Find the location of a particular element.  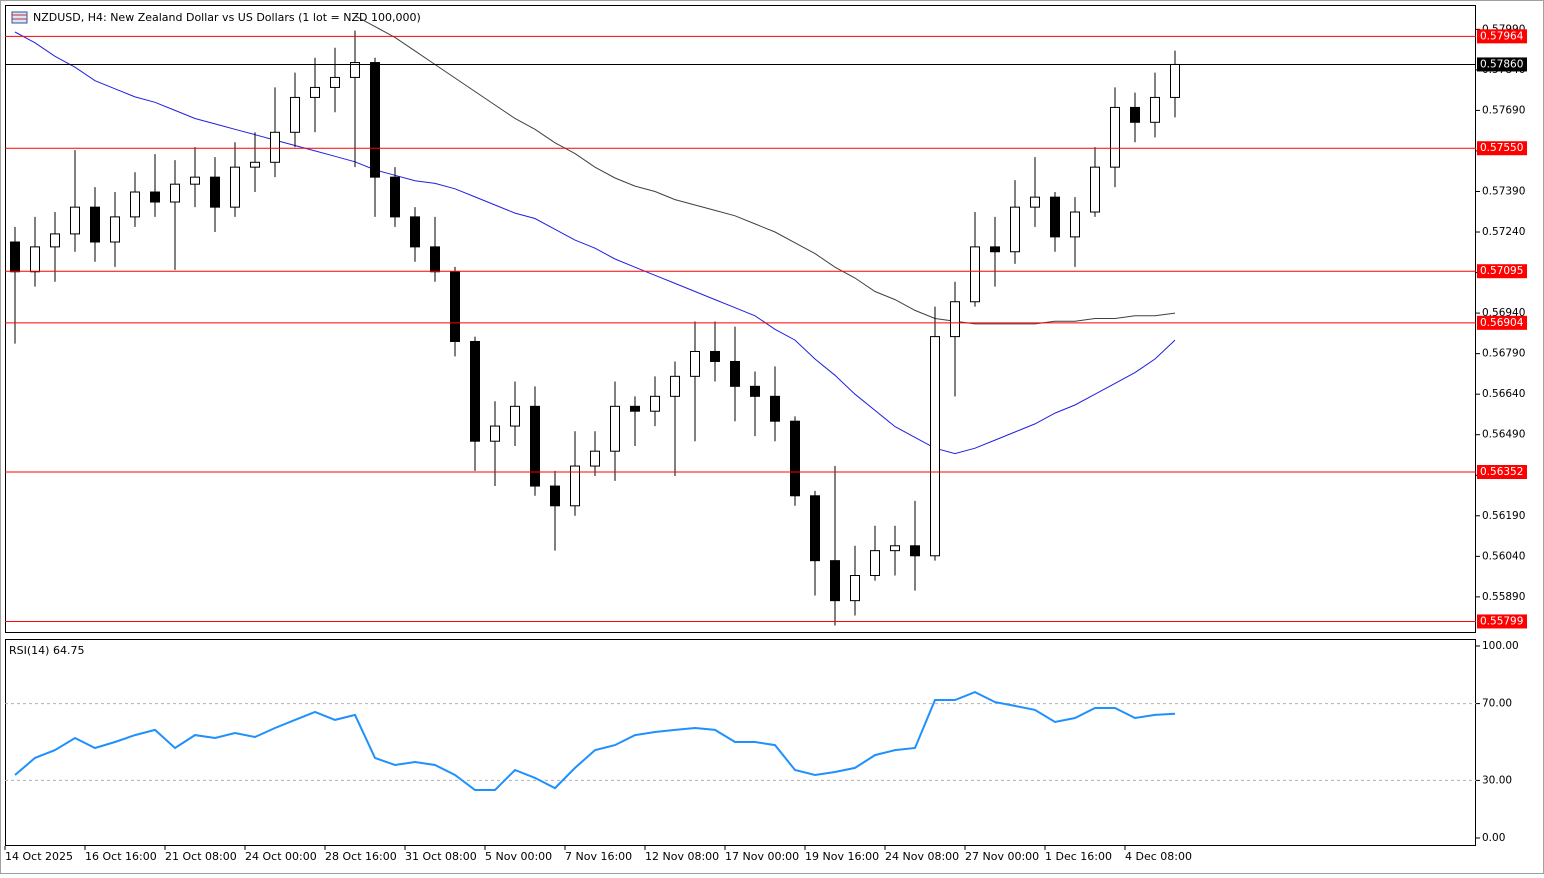

y-tick-label: 70.00 is located at coordinates (1497, 704).